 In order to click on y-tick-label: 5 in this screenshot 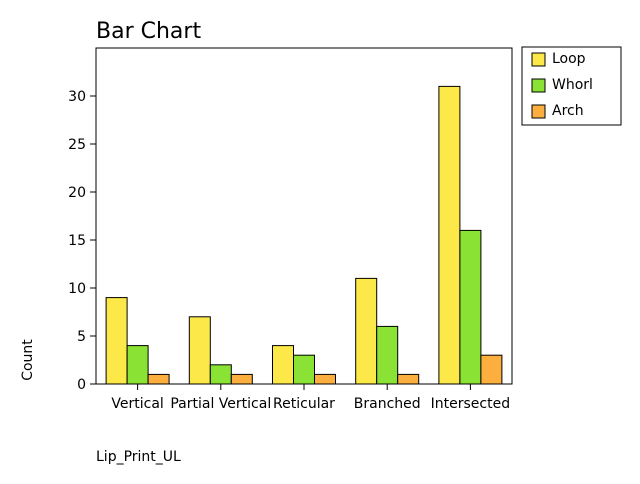, I will do `click(81, 337)`.